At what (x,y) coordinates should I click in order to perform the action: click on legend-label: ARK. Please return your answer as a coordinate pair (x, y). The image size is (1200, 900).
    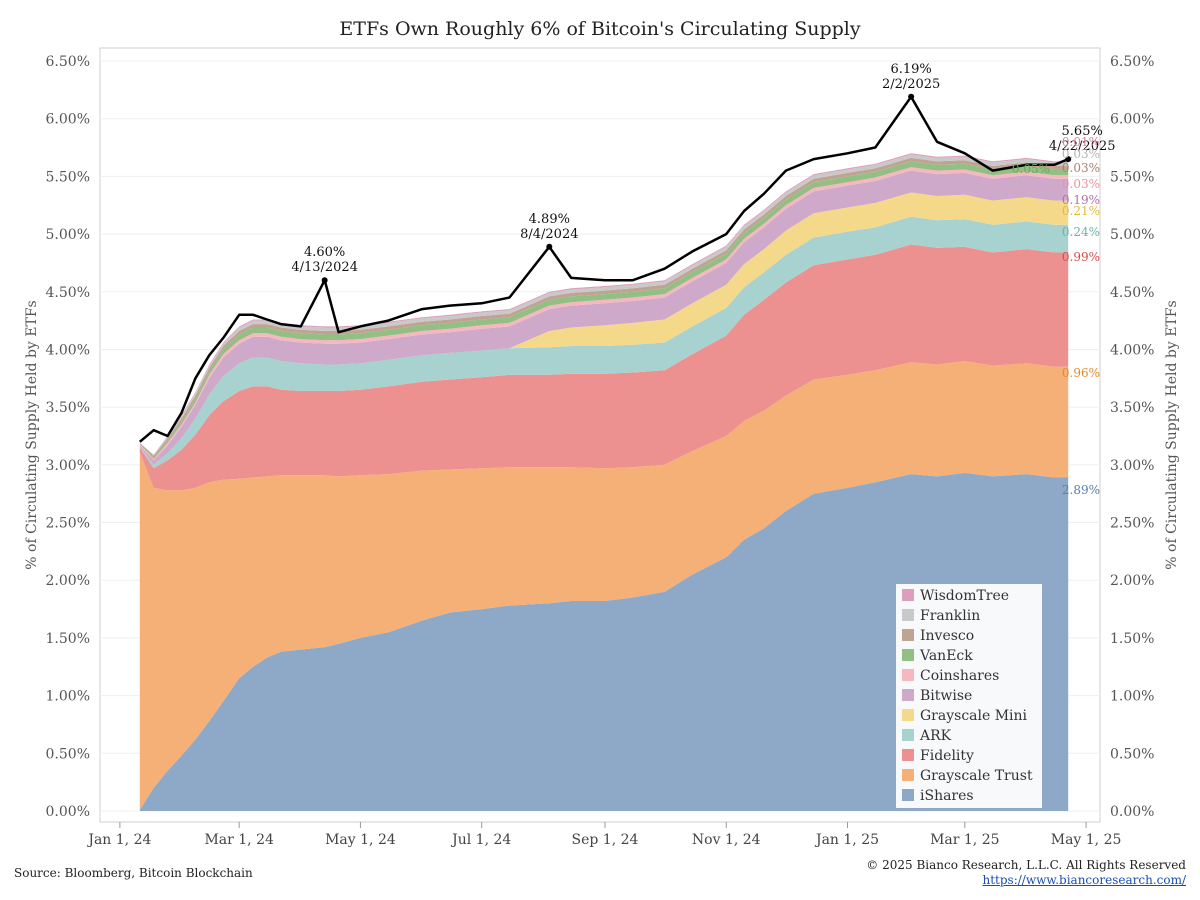
    Looking at the image, I should click on (936, 736).